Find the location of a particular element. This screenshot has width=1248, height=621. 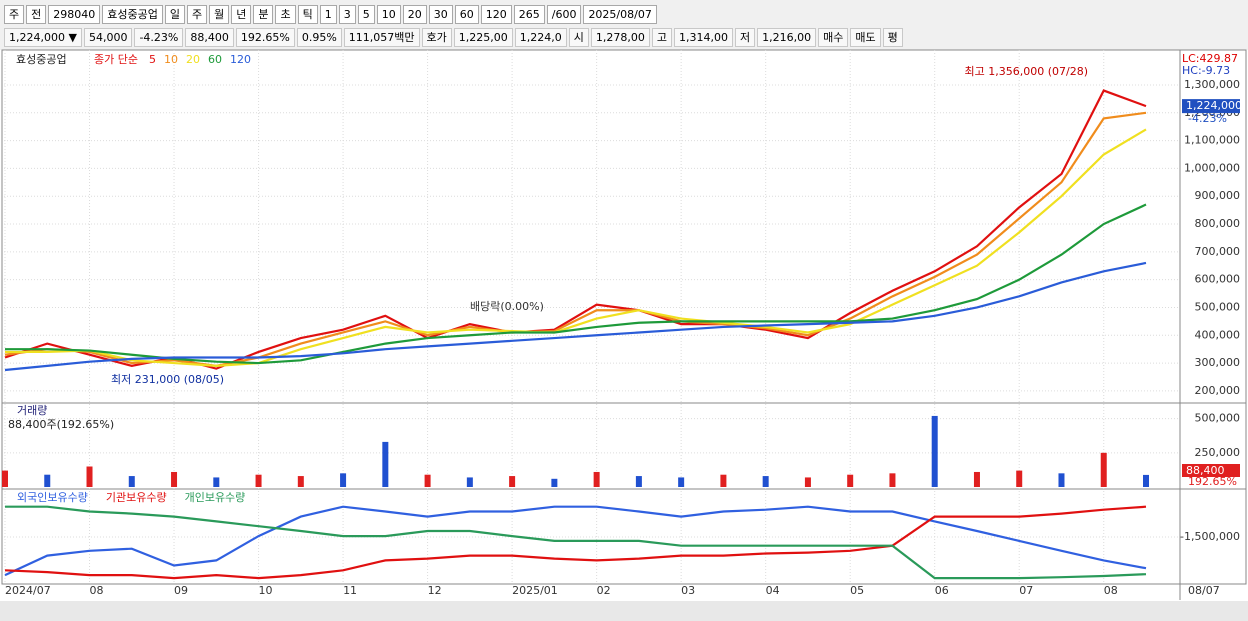

quote-field: 1,224,0 is located at coordinates (540, 37).